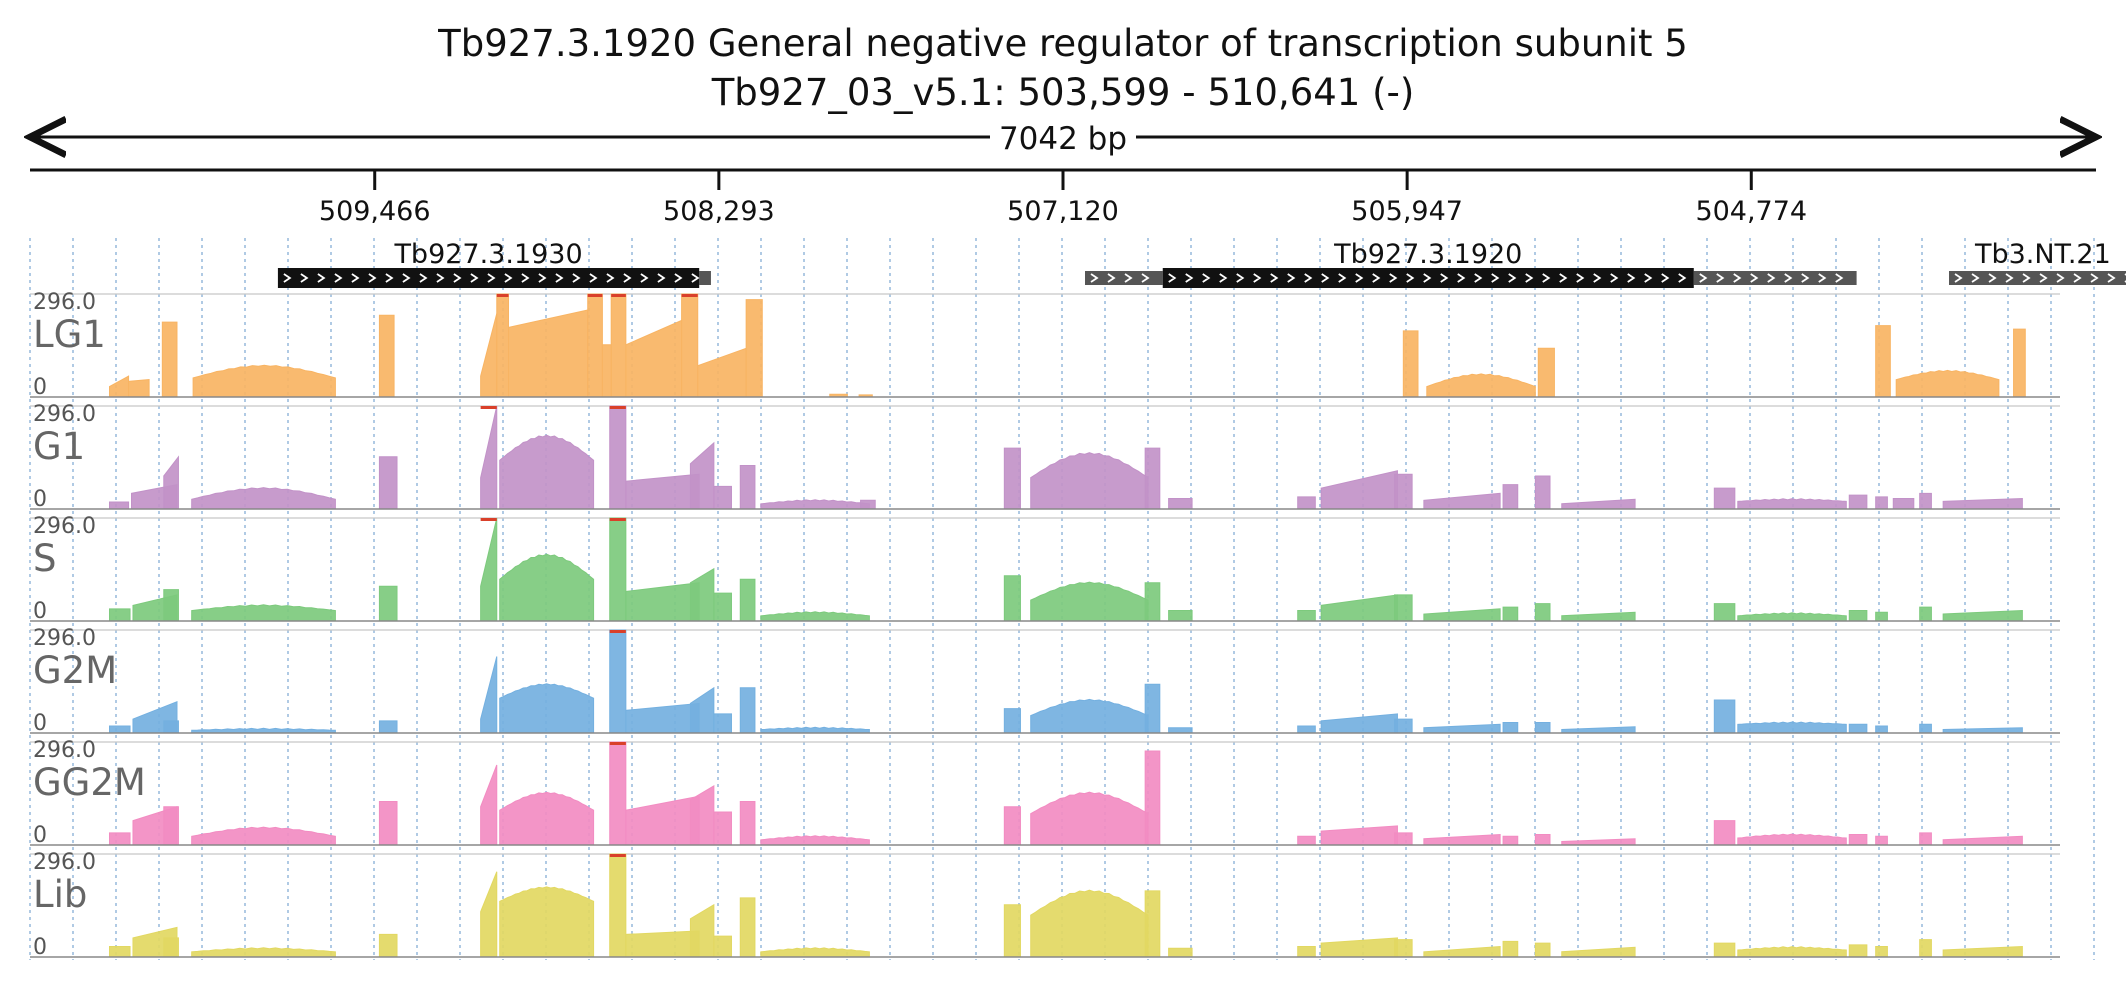 The image size is (2126, 1000). I want to click on track-name: Lib, so click(60, 894).